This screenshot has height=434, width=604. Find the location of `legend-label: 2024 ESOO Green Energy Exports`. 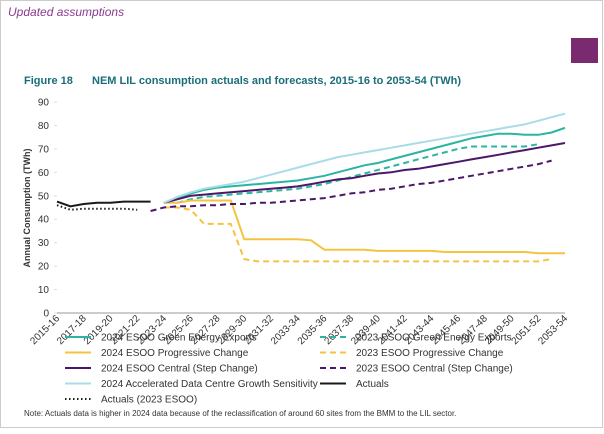

legend-label: 2024 ESOO Green Energy Exports is located at coordinates (179, 338).